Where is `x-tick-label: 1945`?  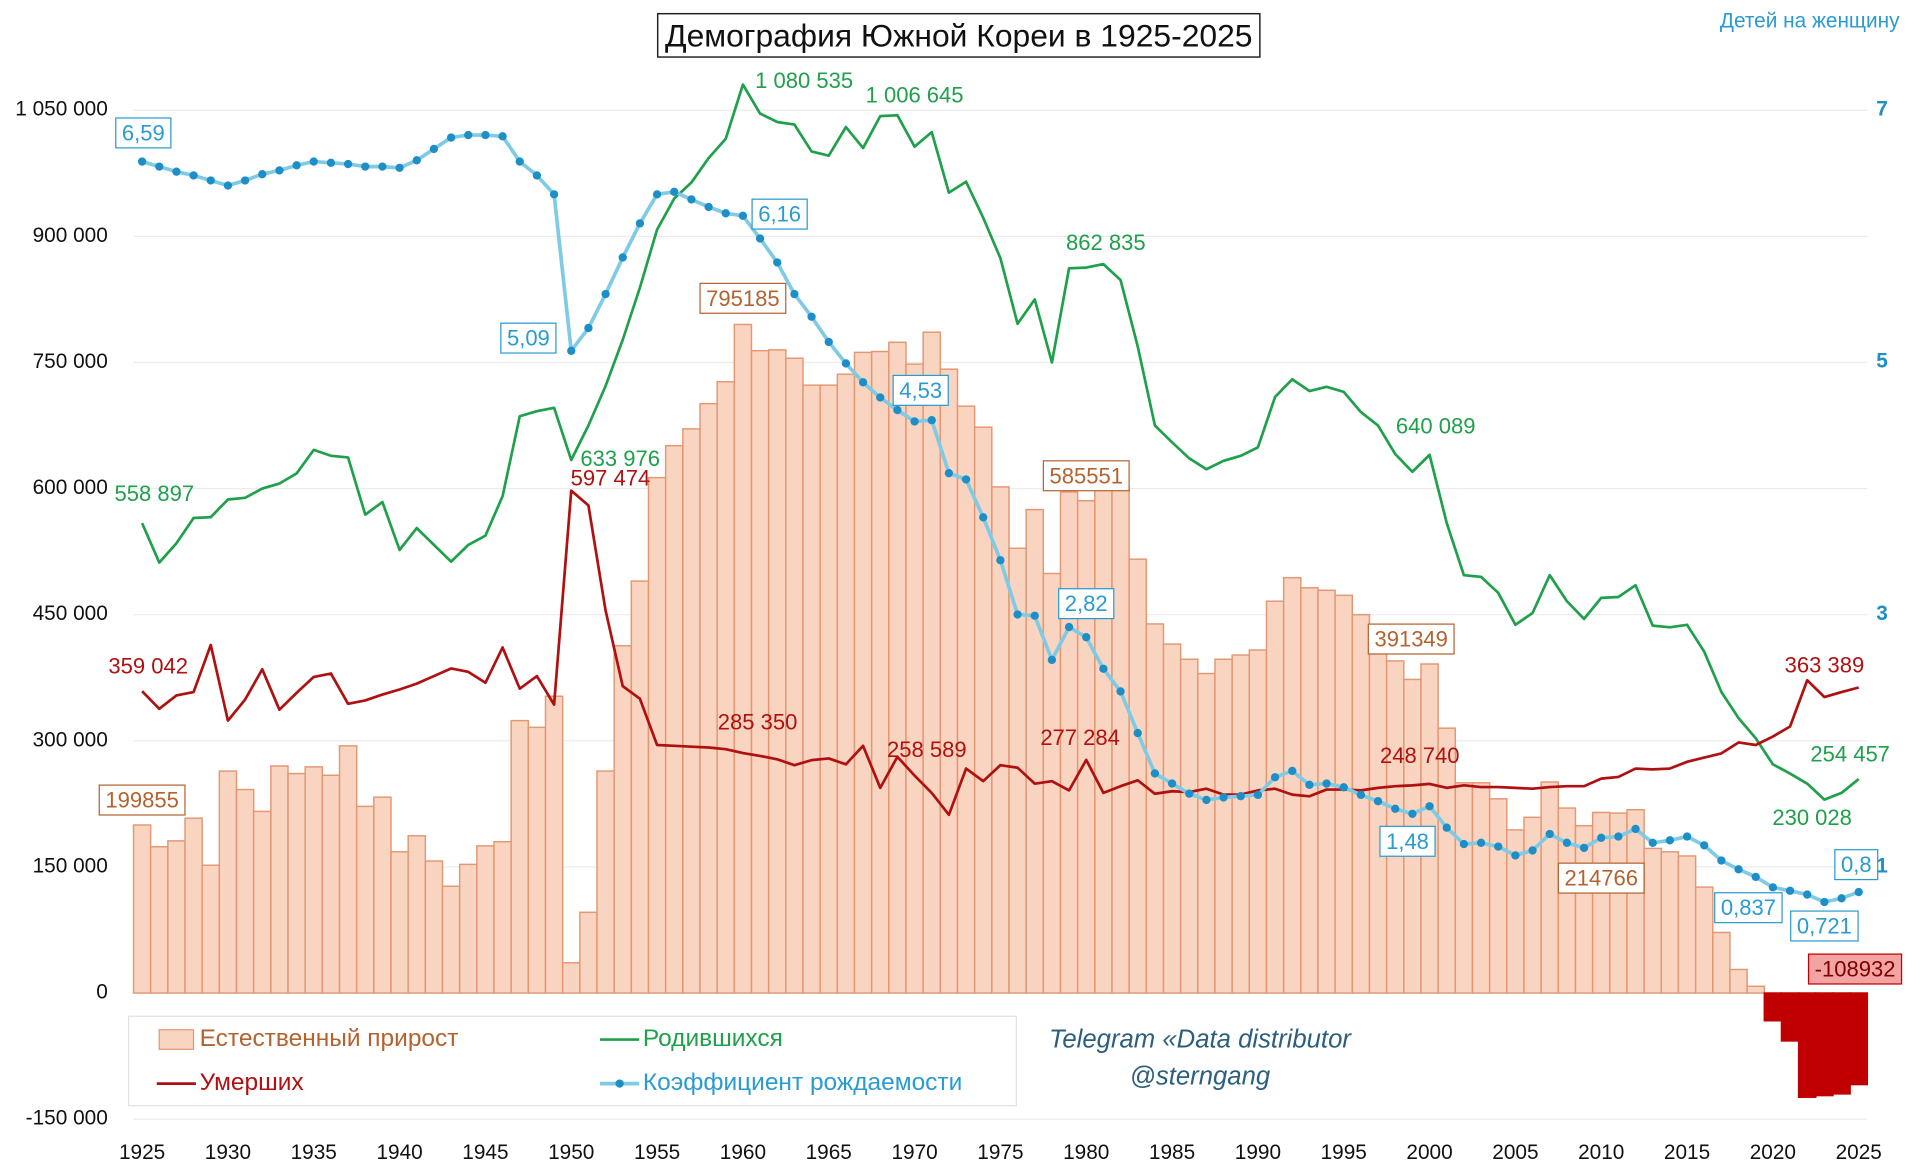 x-tick-label: 1945 is located at coordinates (485, 1152).